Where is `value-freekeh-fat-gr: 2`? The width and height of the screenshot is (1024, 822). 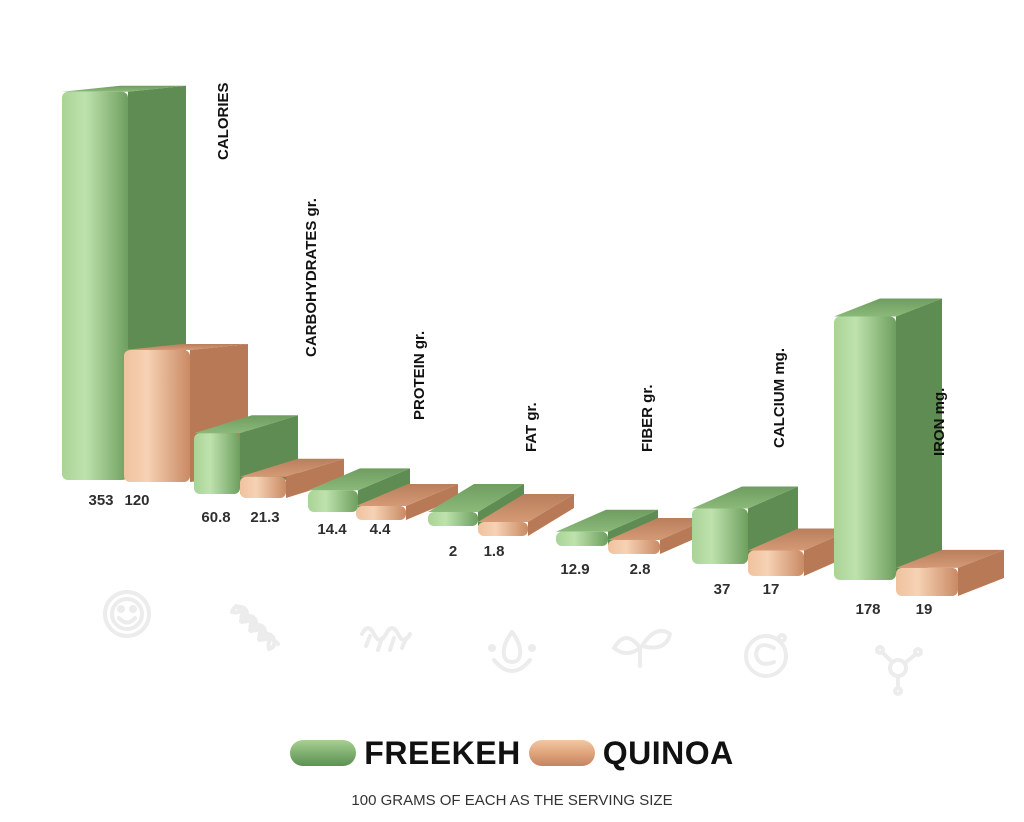 value-freekeh-fat-gr: 2 is located at coordinates (453, 551).